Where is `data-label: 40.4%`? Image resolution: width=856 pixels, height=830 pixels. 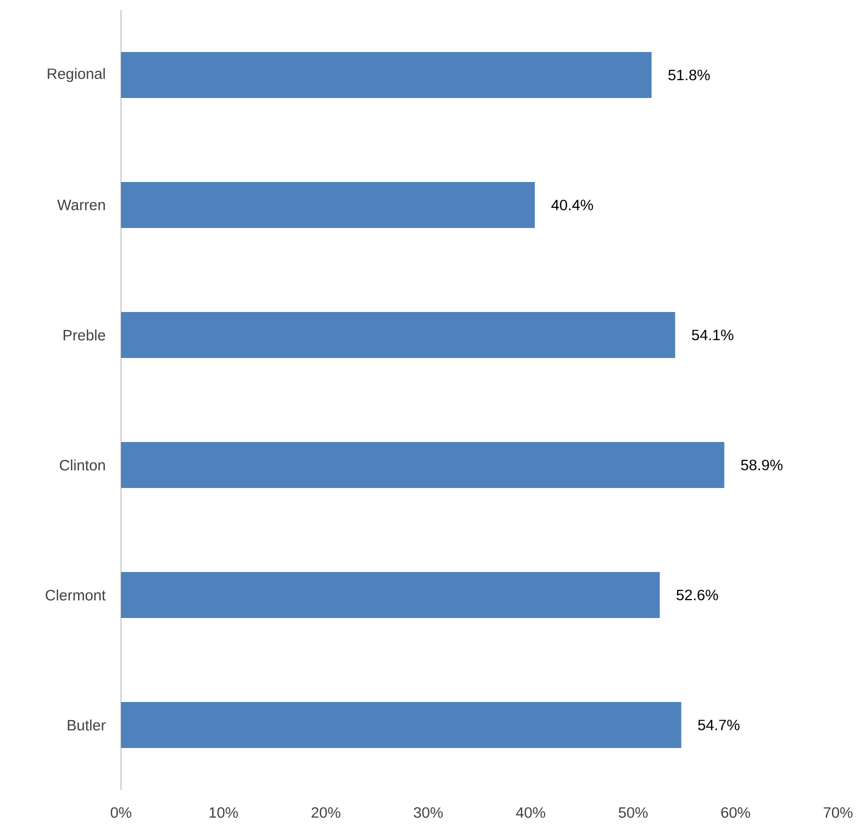
data-label: 40.4% is located at coordinates (572, 205).